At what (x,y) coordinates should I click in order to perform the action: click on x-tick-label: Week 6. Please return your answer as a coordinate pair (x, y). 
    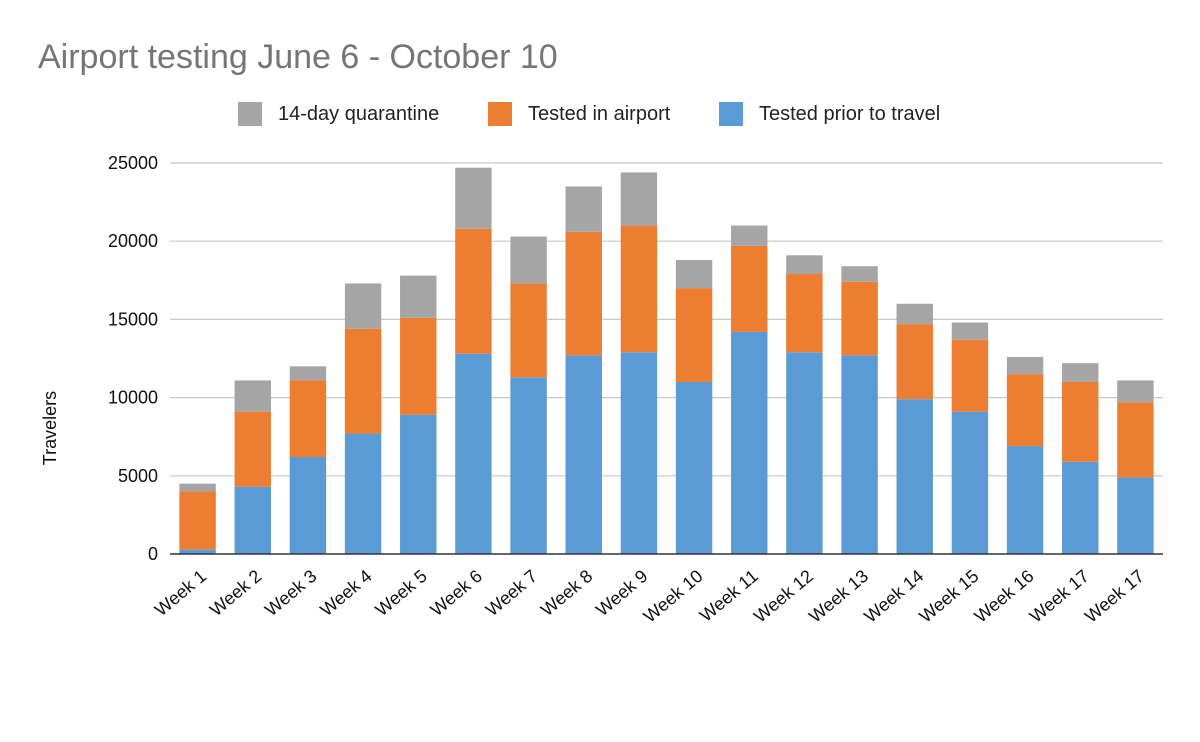
    Looking at the image, I should click on (456, 593).